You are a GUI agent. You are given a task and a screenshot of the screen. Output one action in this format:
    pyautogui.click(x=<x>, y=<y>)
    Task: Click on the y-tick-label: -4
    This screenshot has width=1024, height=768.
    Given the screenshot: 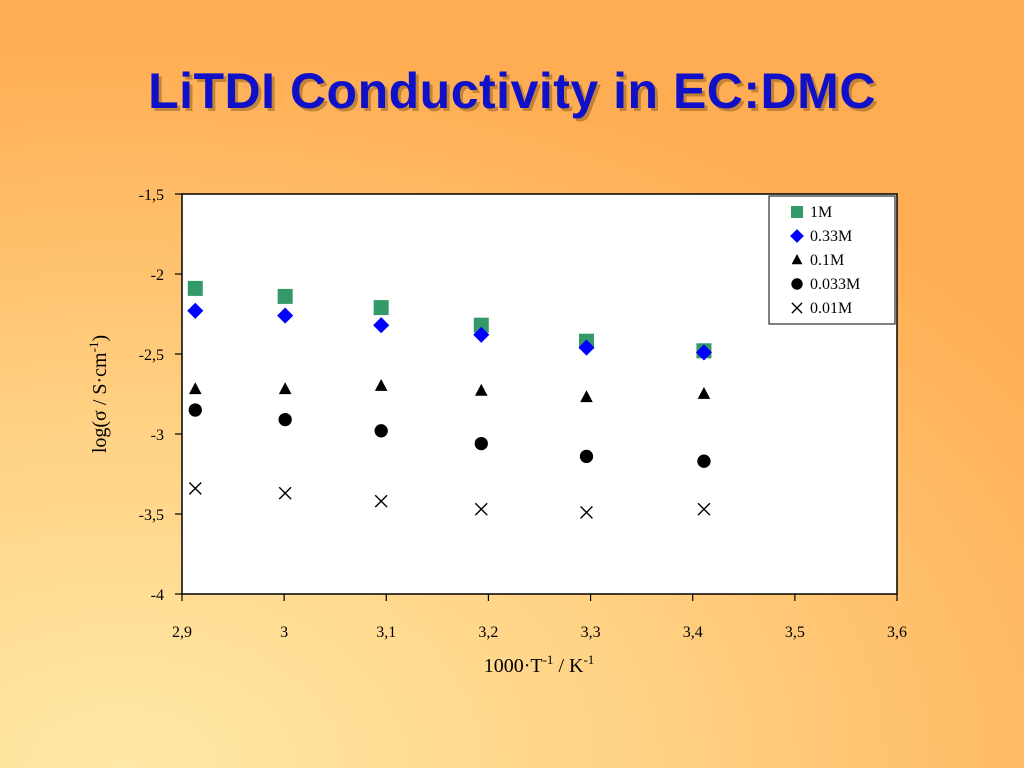 What is the action you would take?
    pyautogui.click(x=157, y=595)
    